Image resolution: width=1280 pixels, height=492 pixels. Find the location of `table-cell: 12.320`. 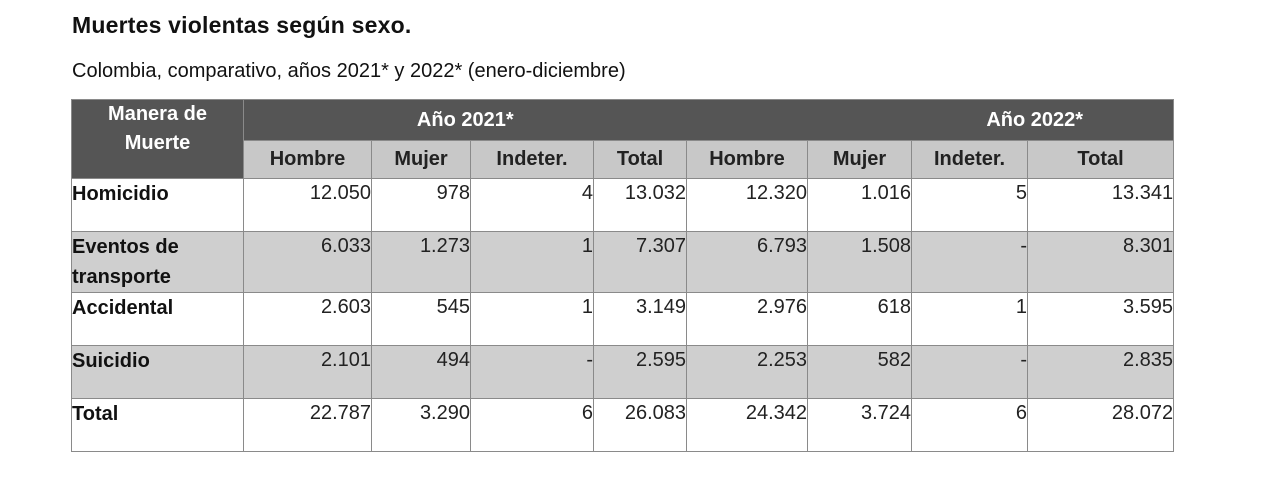

table-cell: 12.320 is located at coordinates (747, 205).